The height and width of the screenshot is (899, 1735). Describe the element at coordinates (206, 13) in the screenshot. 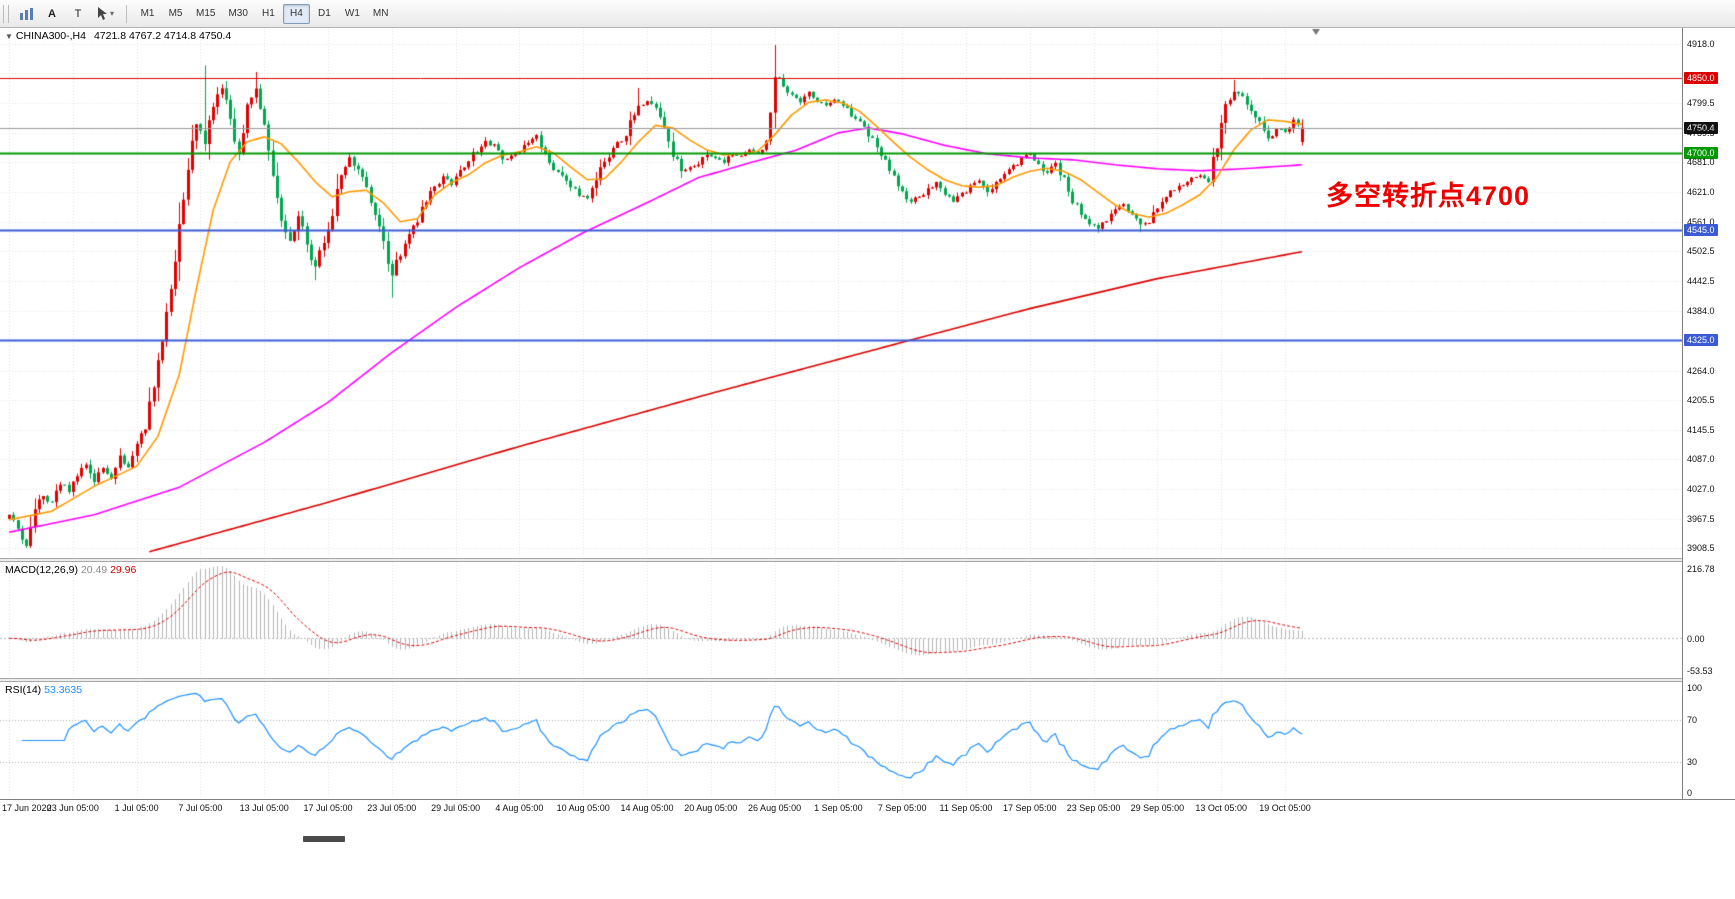

I see `timeframe-button-M15: M15` at that location.